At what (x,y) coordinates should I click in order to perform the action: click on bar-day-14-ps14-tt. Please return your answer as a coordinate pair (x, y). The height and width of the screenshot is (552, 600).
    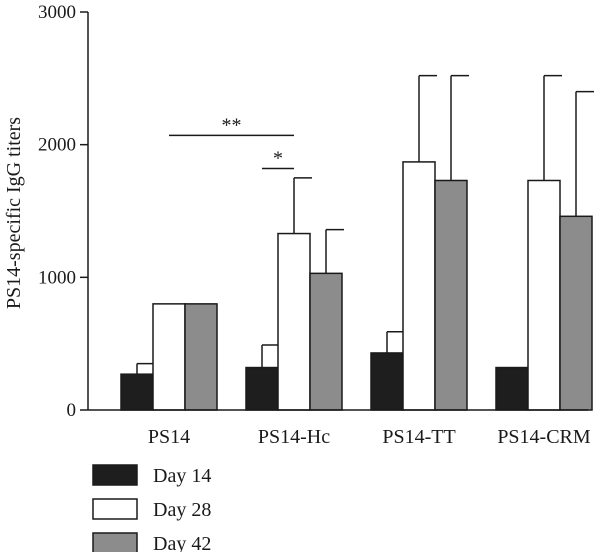
    Looking at the image, I should click on (387, 381).